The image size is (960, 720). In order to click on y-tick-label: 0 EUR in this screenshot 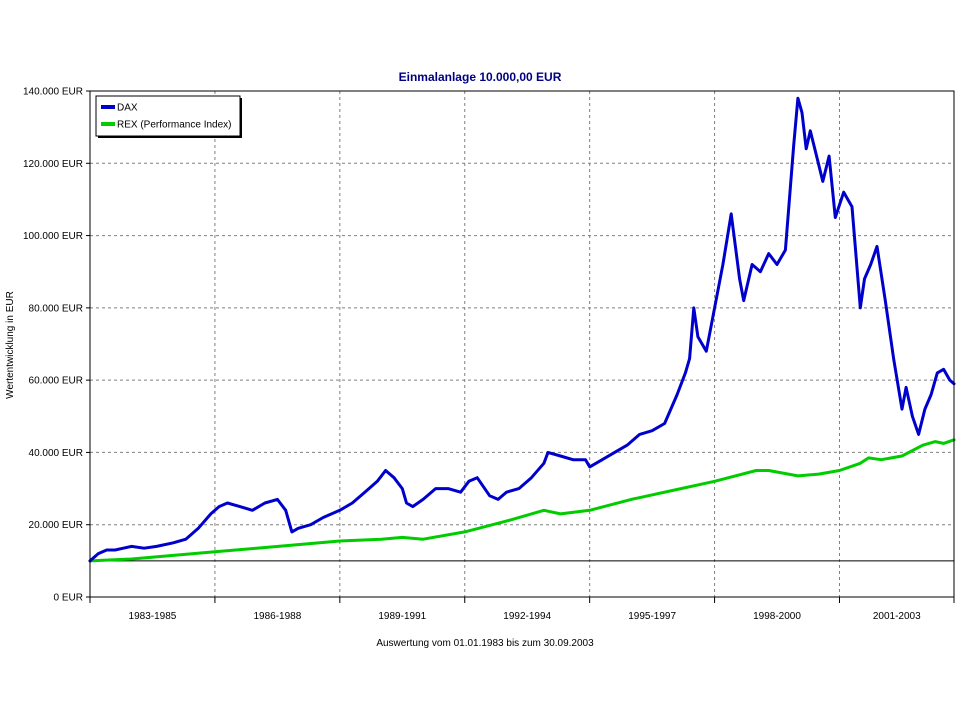, I will do `click(68, 598)`.